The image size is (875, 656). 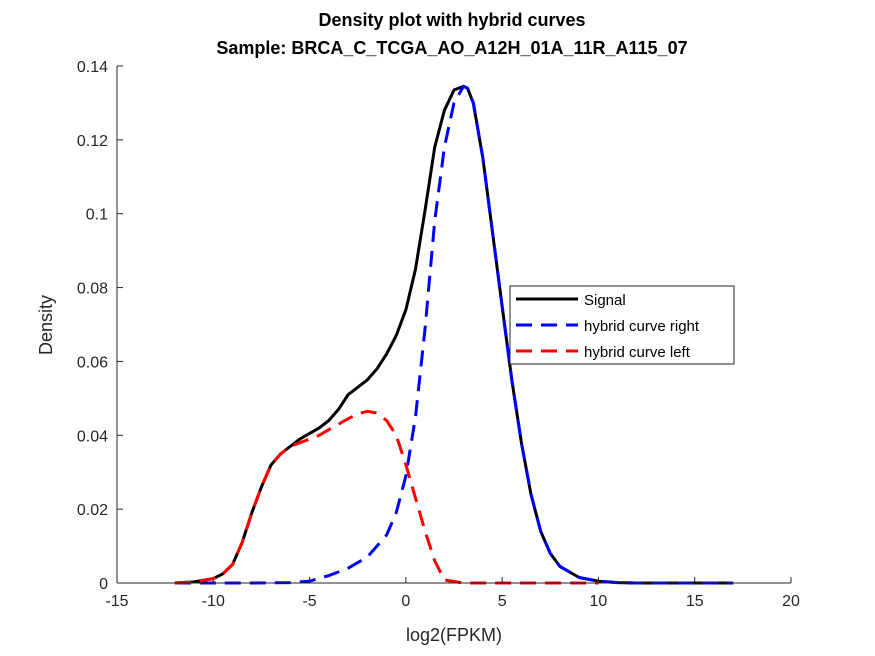 I want to click on legend-label-hybrid-right: hybrid curve right, so click(x=642, y=326).